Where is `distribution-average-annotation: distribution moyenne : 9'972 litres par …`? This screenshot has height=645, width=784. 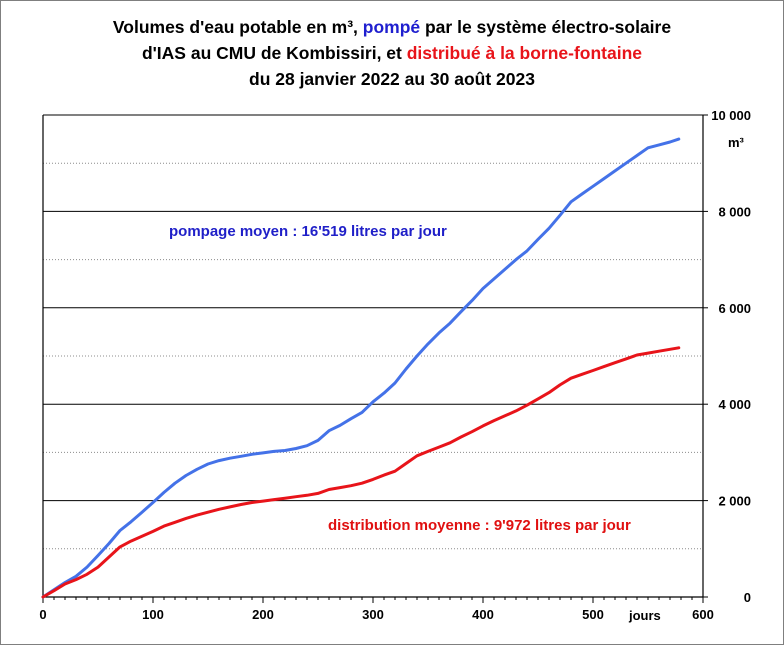
distribution-average-annotation: distribution moyenne : 9'972 litres par … is located at coordinates (479, 525).